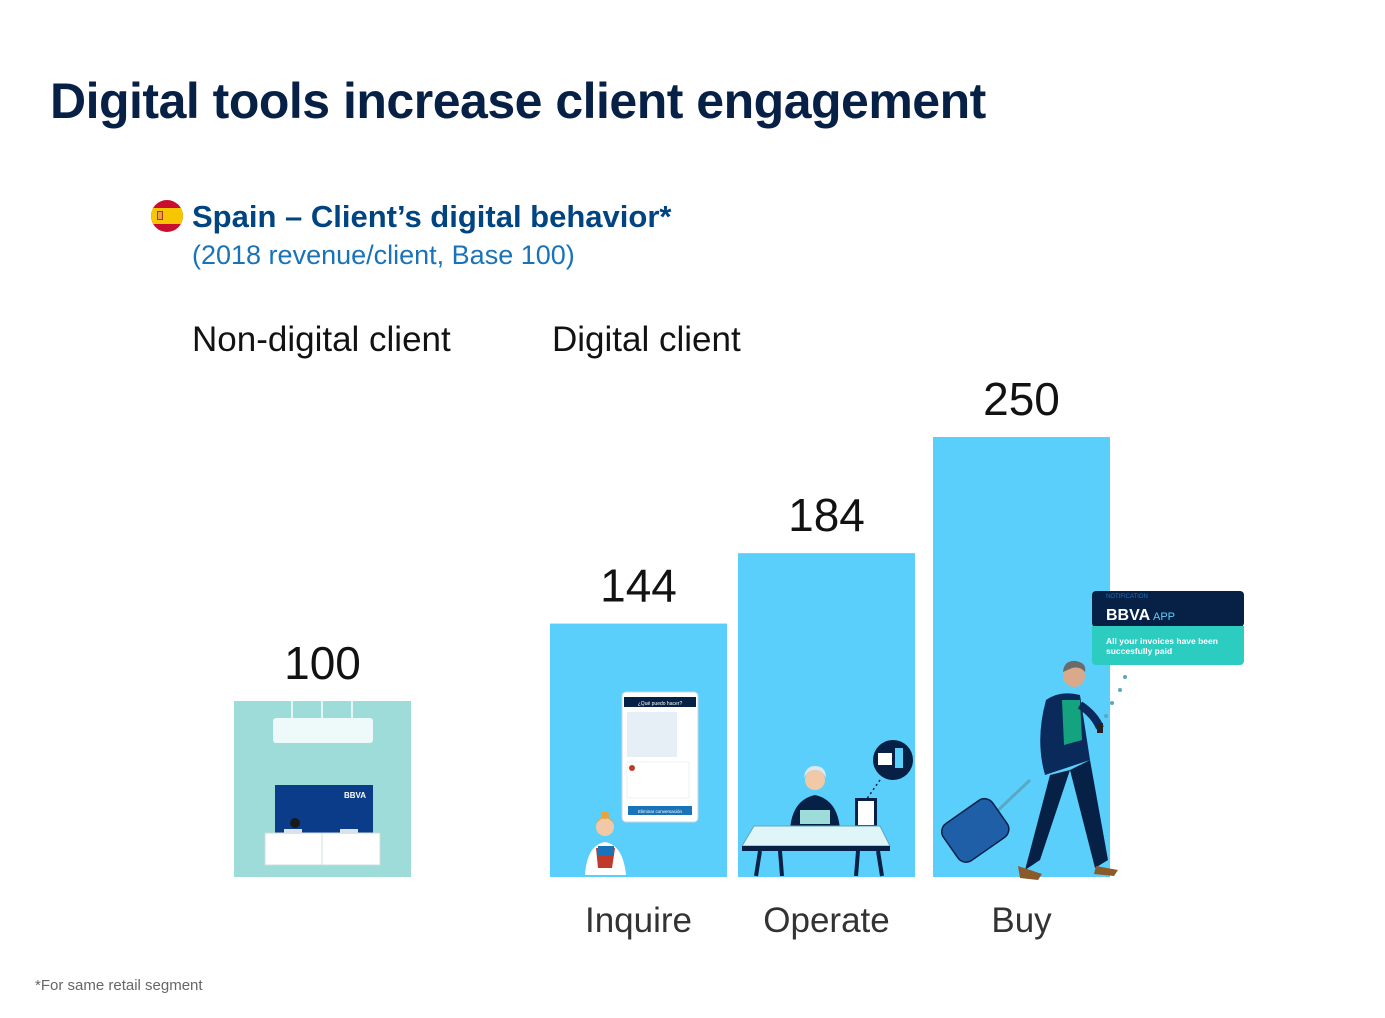 The height and width of the screenshot is (1018, 1385). Describe the element at coordinates (1127, 597) in the screenshot. I see `notification-header-text: NOTIFICATION` at that location.